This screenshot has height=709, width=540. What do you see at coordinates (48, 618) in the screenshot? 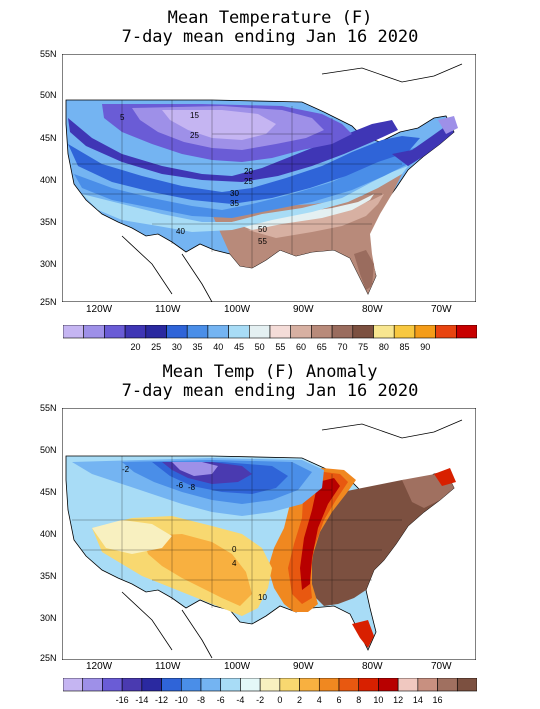
I see `bottom-lat-label: 30N` at bounding box center [48, 618].